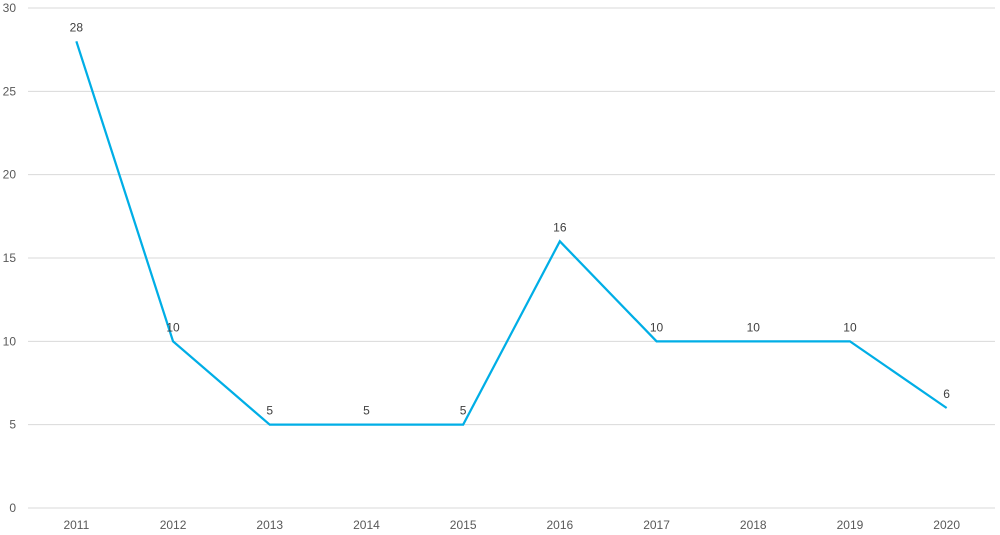 The height and width of the screenshot is (535, 1000). I want to click on x-tick-label: 2017, so click(656, 525).